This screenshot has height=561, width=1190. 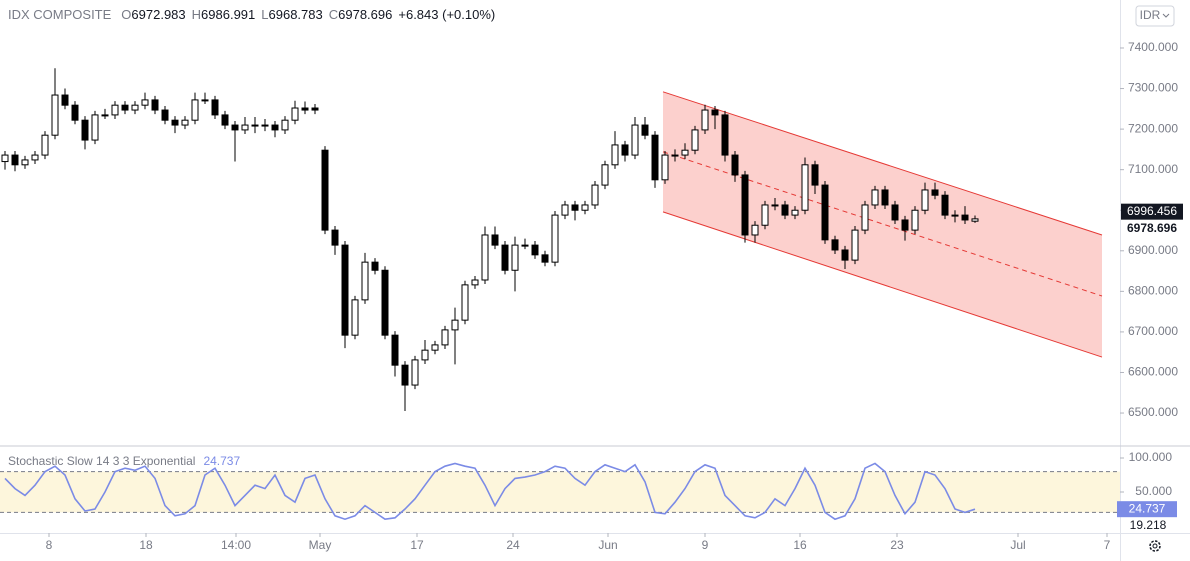 I want to click on value-badge, so click(x=1147, y=509).